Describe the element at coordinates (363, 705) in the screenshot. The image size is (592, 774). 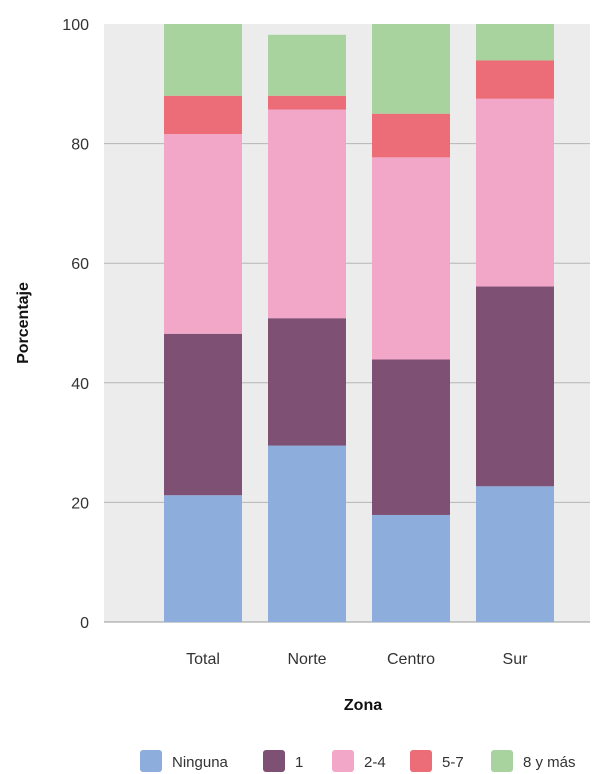
I see `x-axis-title: Zona` at that location.